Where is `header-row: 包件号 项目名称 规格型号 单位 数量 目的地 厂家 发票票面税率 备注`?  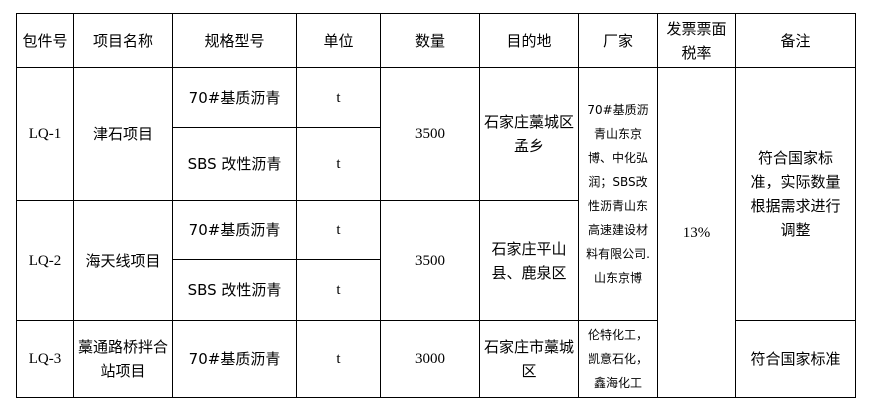
header-row: 包件号 项目名称 规格型号 单位 数量 目的地 厂家 发票票面税率 备注 is located at coordinates (436, 40).